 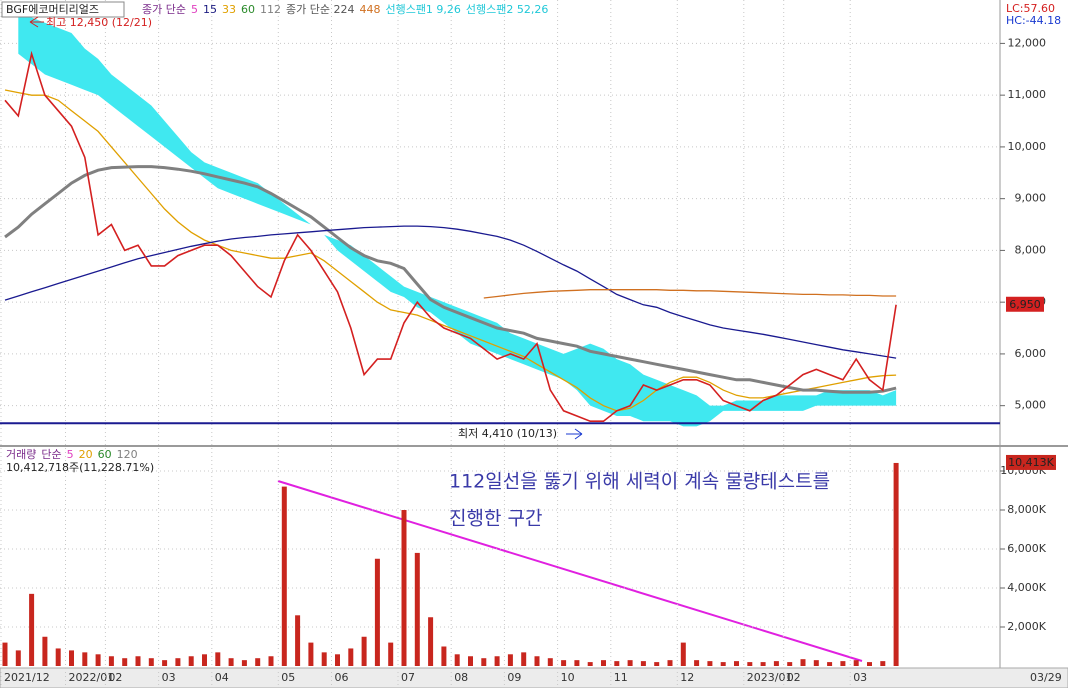 I want to click on high-label: 최고 12,450 (12/21), so click(x=99, y=22).